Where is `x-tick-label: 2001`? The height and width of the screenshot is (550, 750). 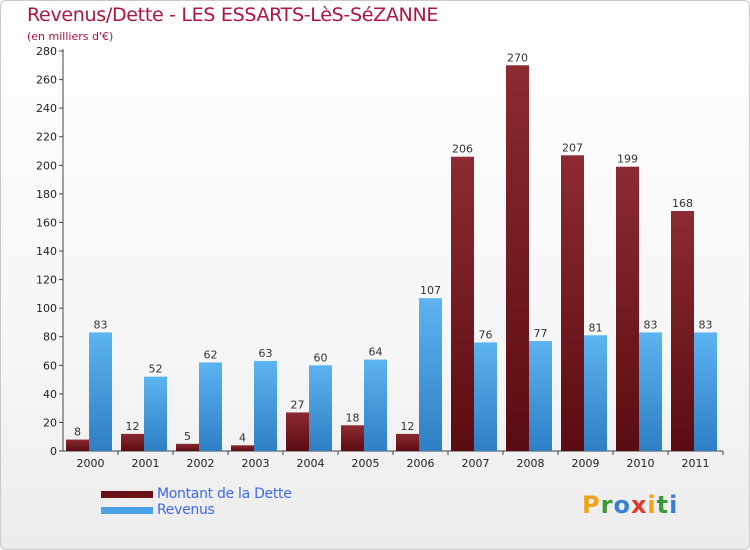
x-tick-label: 2001 is located at coordinates (146, 463).